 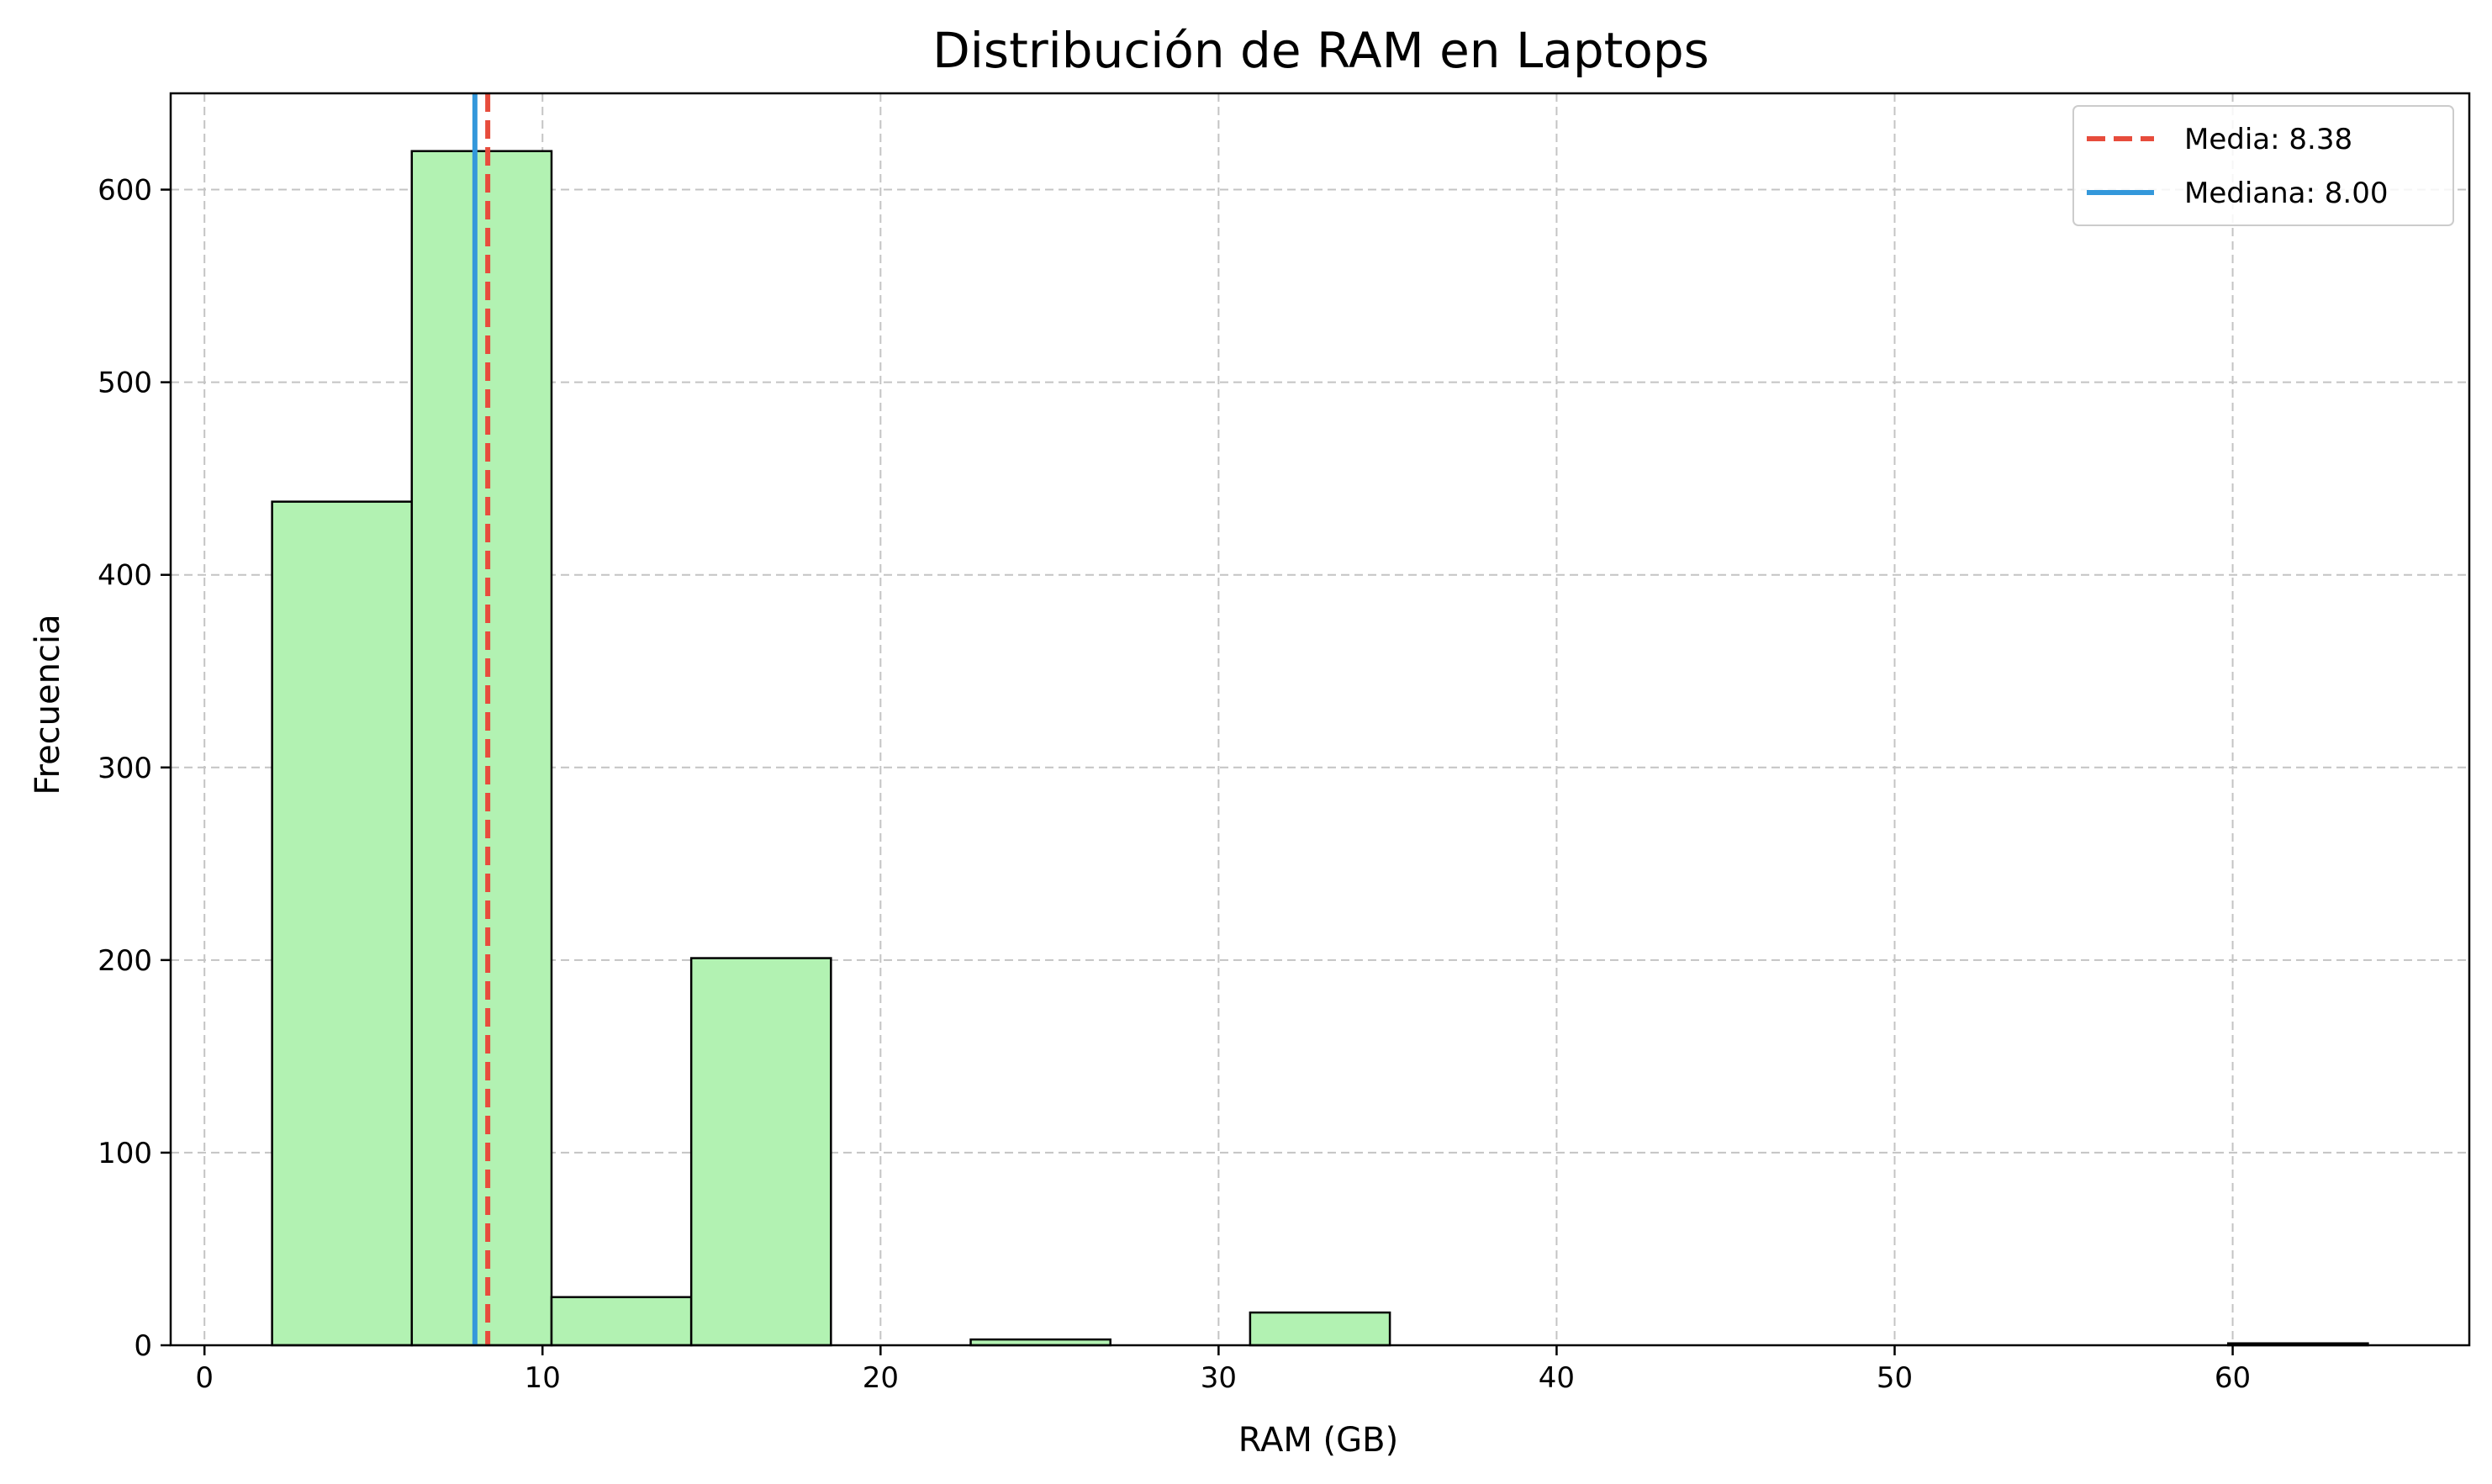 What do you see at coordinates (125, 1153) in the screenshot?
I see `y-tick-label: 100` at bounding box center [125, 1153].